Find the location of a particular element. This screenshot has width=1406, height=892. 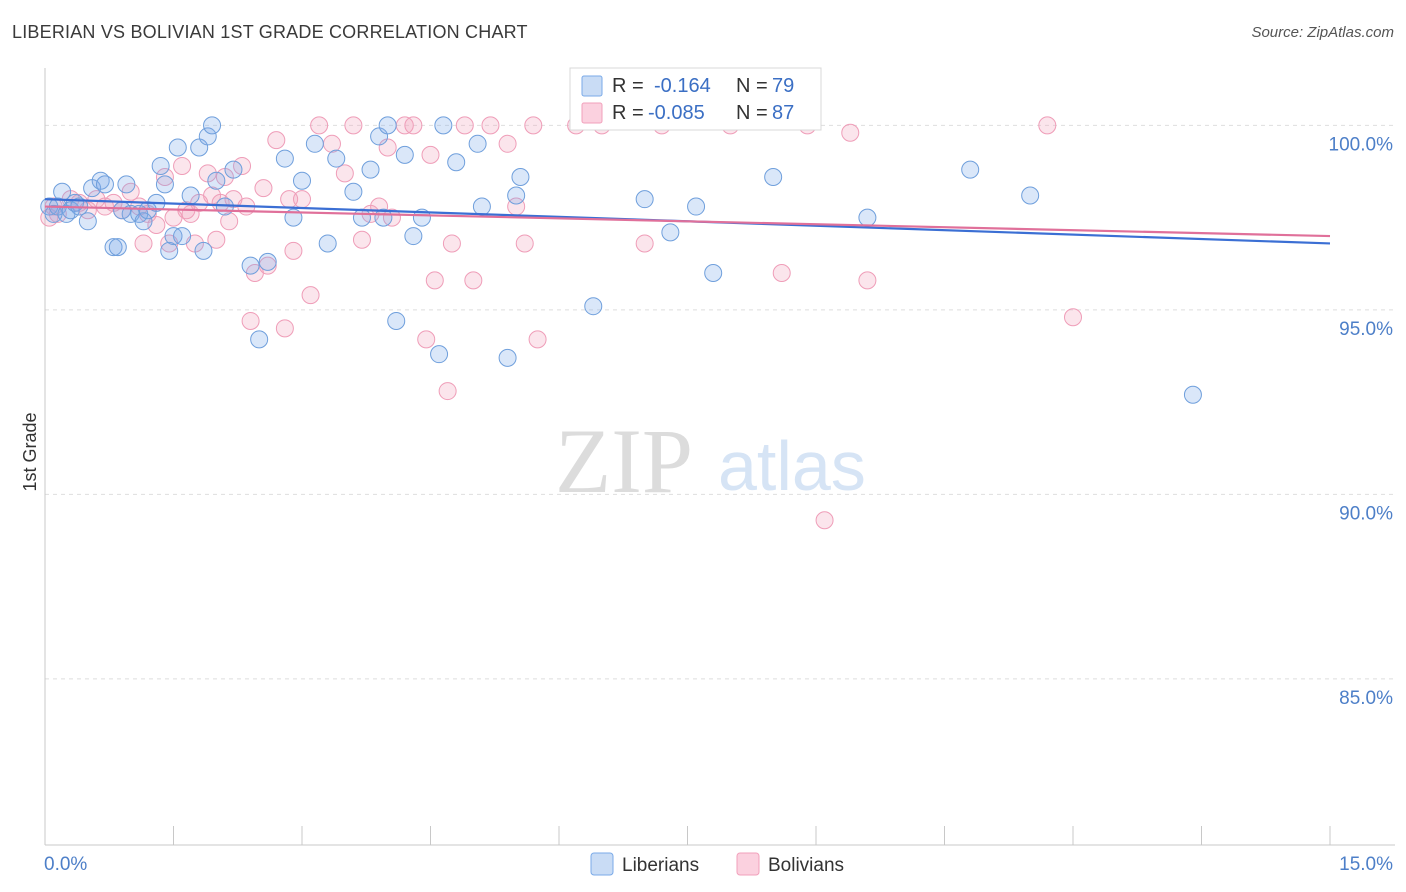

bolivians-n-value: 87 is located at coordinates (783, 113).